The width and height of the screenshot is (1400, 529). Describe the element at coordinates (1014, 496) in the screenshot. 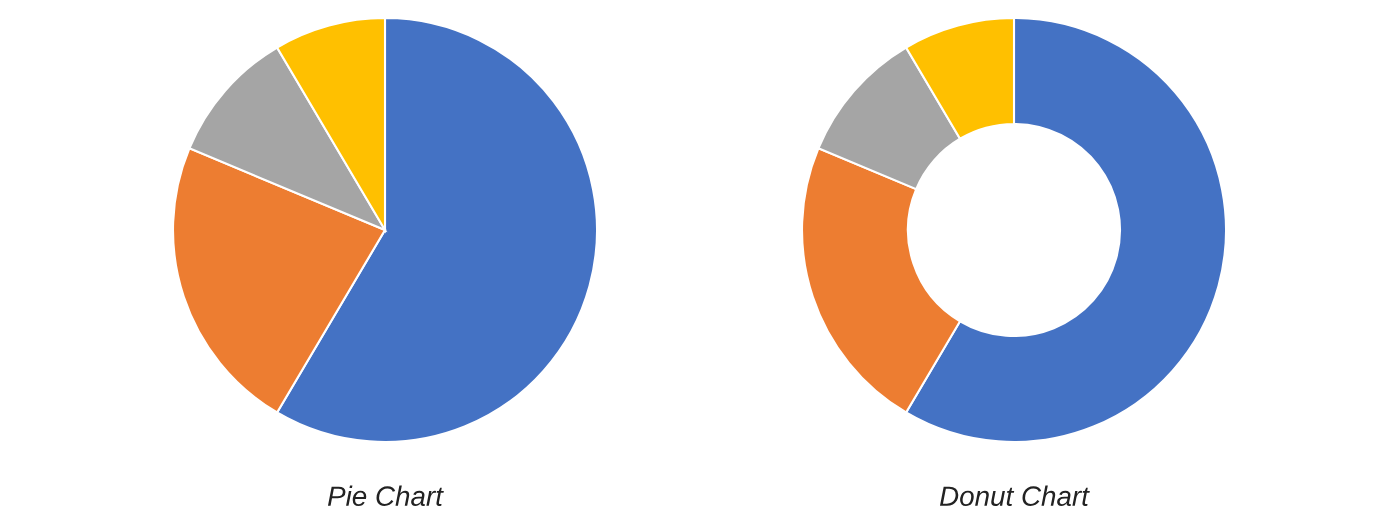

I see `text: Donut Chart` at that location.